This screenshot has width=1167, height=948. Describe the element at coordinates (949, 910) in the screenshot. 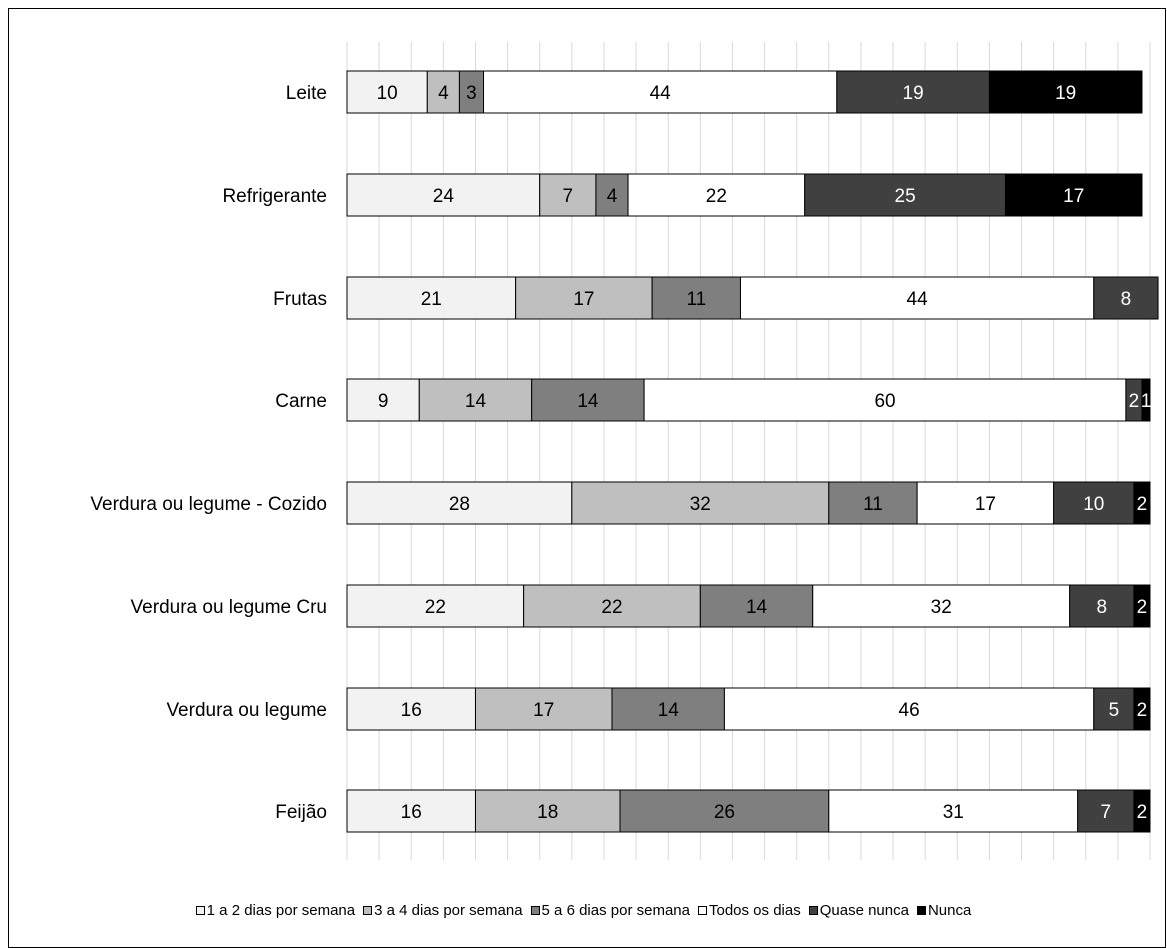

I see `legend-label: Nunca` at that location.